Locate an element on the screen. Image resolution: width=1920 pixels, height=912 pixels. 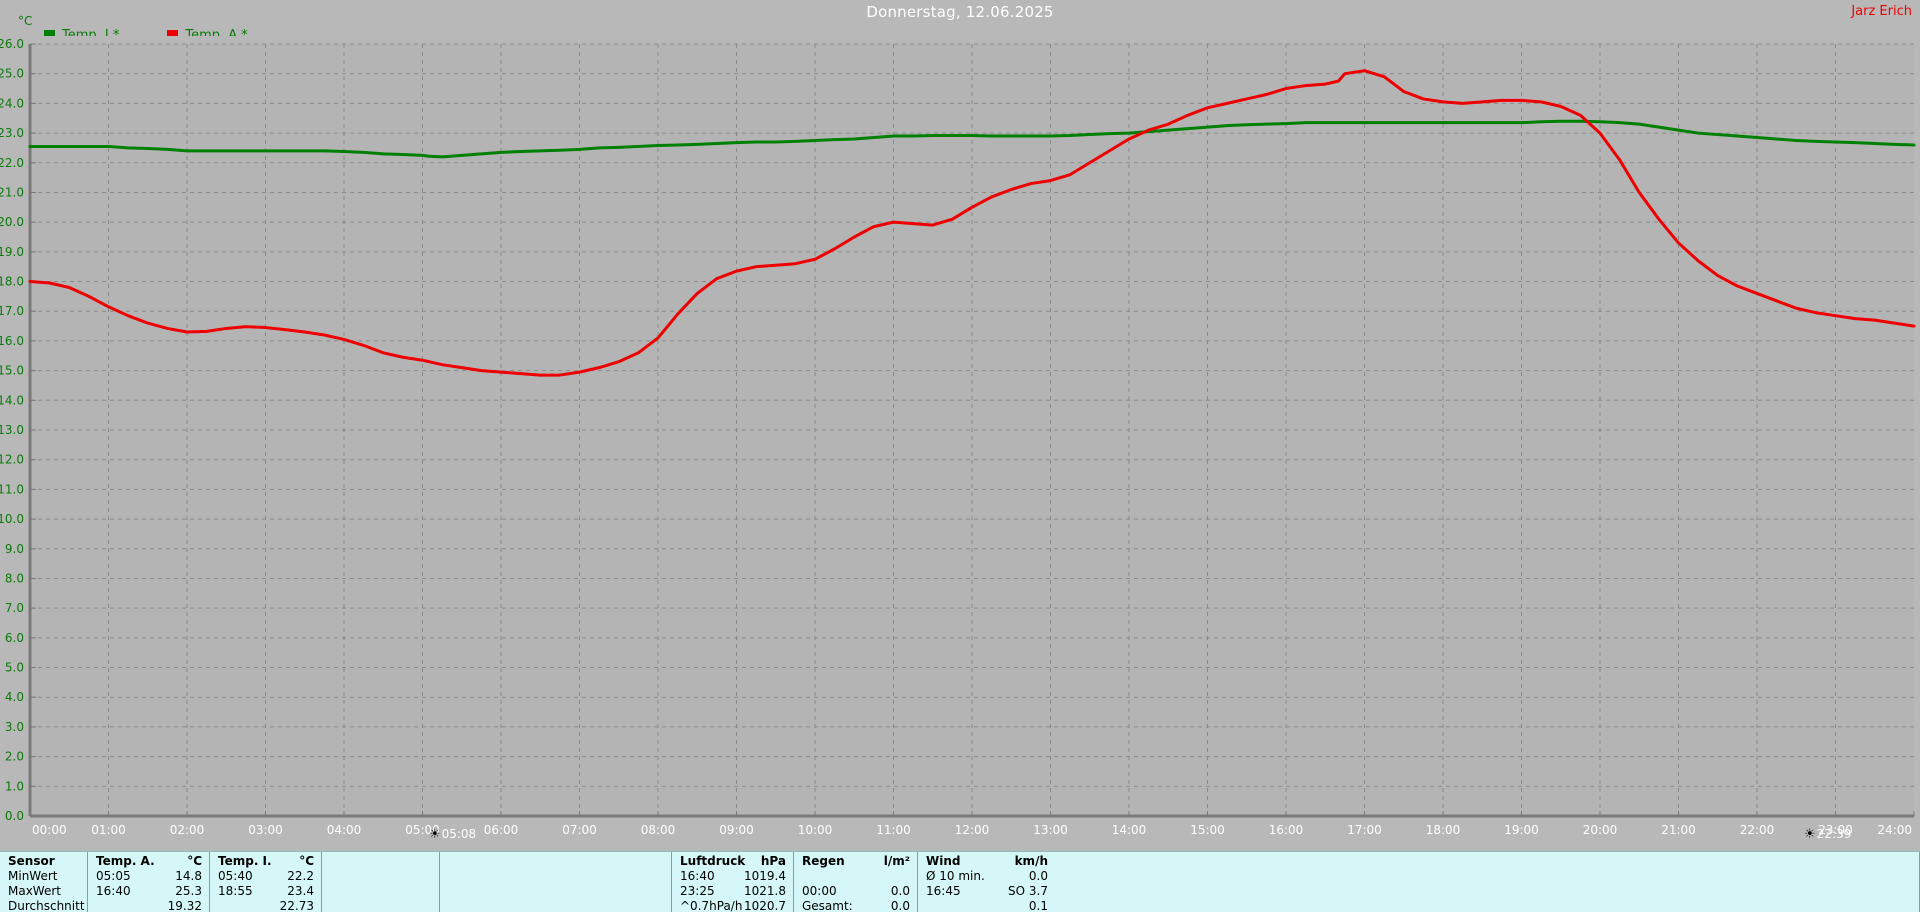
summary-cell-label: Temp. I. is located at coordinates (245, 861).